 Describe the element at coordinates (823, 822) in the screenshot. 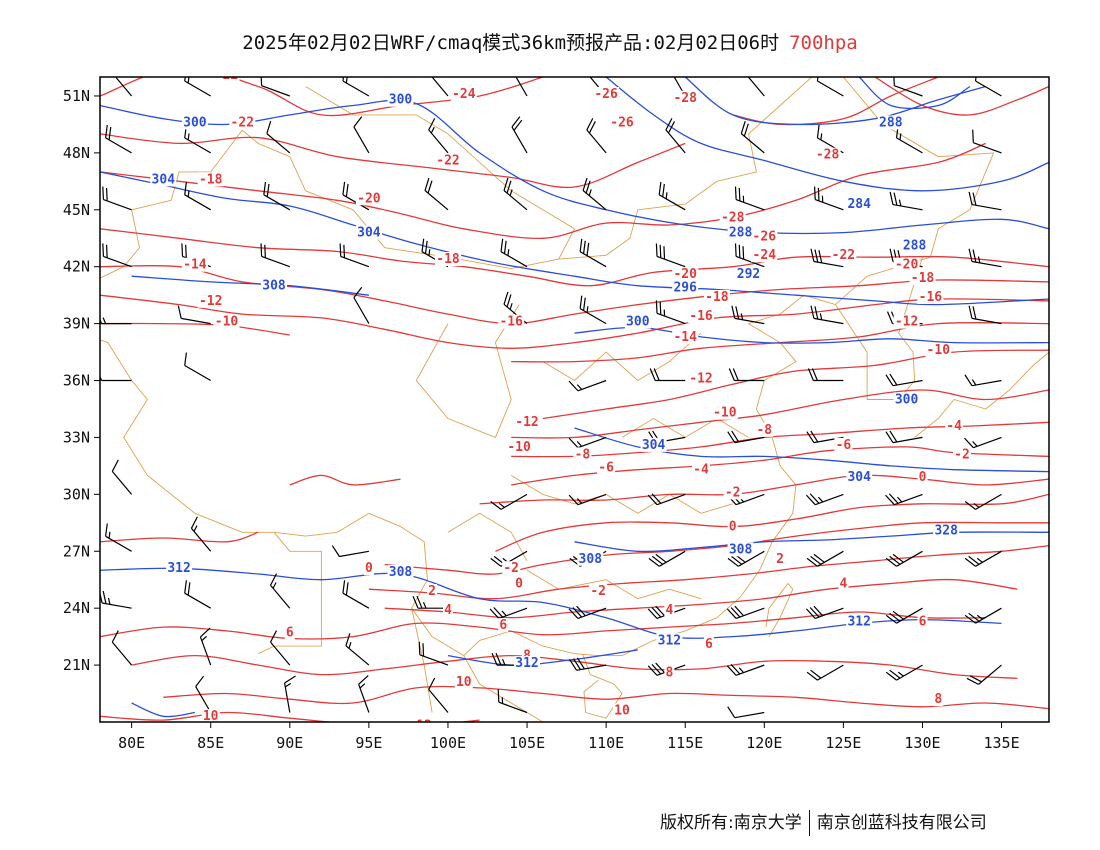

I see `credit-line: 版权所有:南京大学 南京创蓝科技有限公司` at that location.